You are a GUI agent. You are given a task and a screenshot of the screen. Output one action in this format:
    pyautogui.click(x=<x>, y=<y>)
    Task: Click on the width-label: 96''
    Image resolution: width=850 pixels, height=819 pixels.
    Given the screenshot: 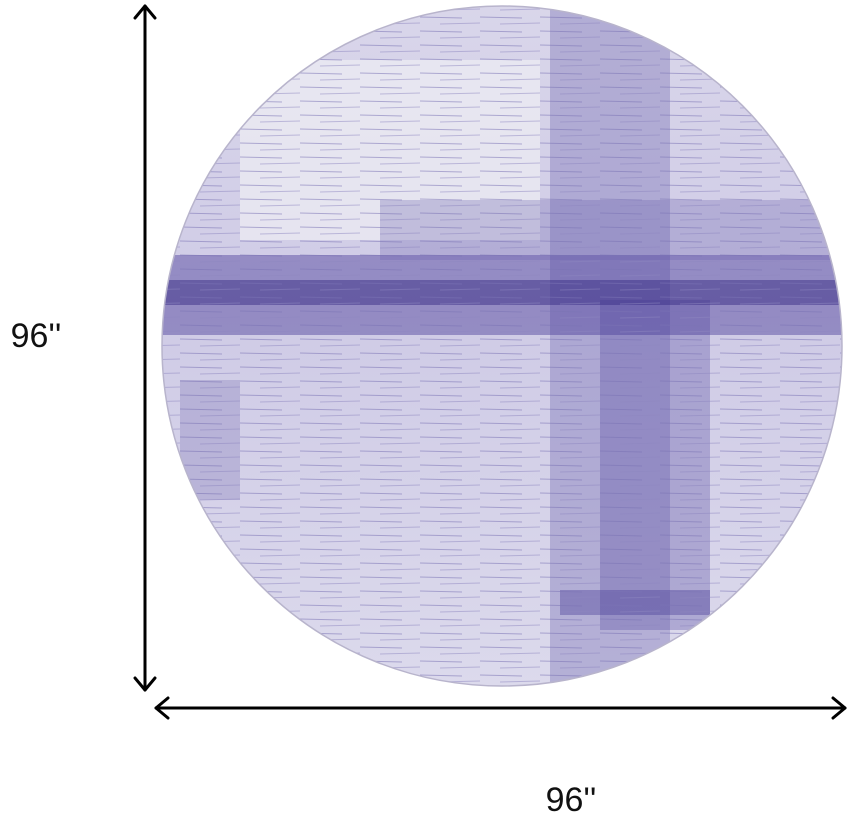 What is the action you would take?
    pyautogui.click(x=571, y=800)
    